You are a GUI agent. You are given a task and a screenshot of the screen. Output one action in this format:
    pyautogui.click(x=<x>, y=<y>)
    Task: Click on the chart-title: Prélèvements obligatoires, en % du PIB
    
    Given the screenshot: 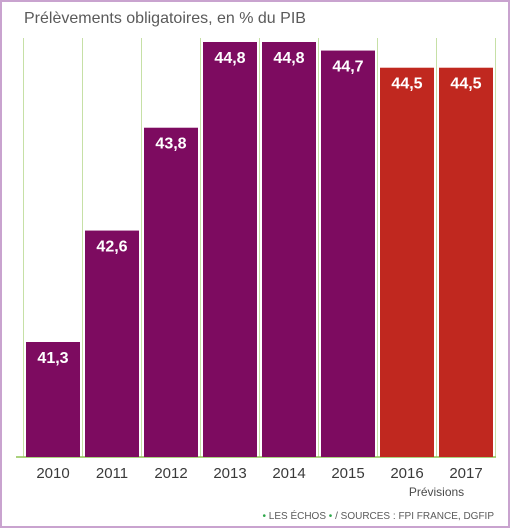 What is the action you would take?
    pyautogui.click(x=165, y=18)
    